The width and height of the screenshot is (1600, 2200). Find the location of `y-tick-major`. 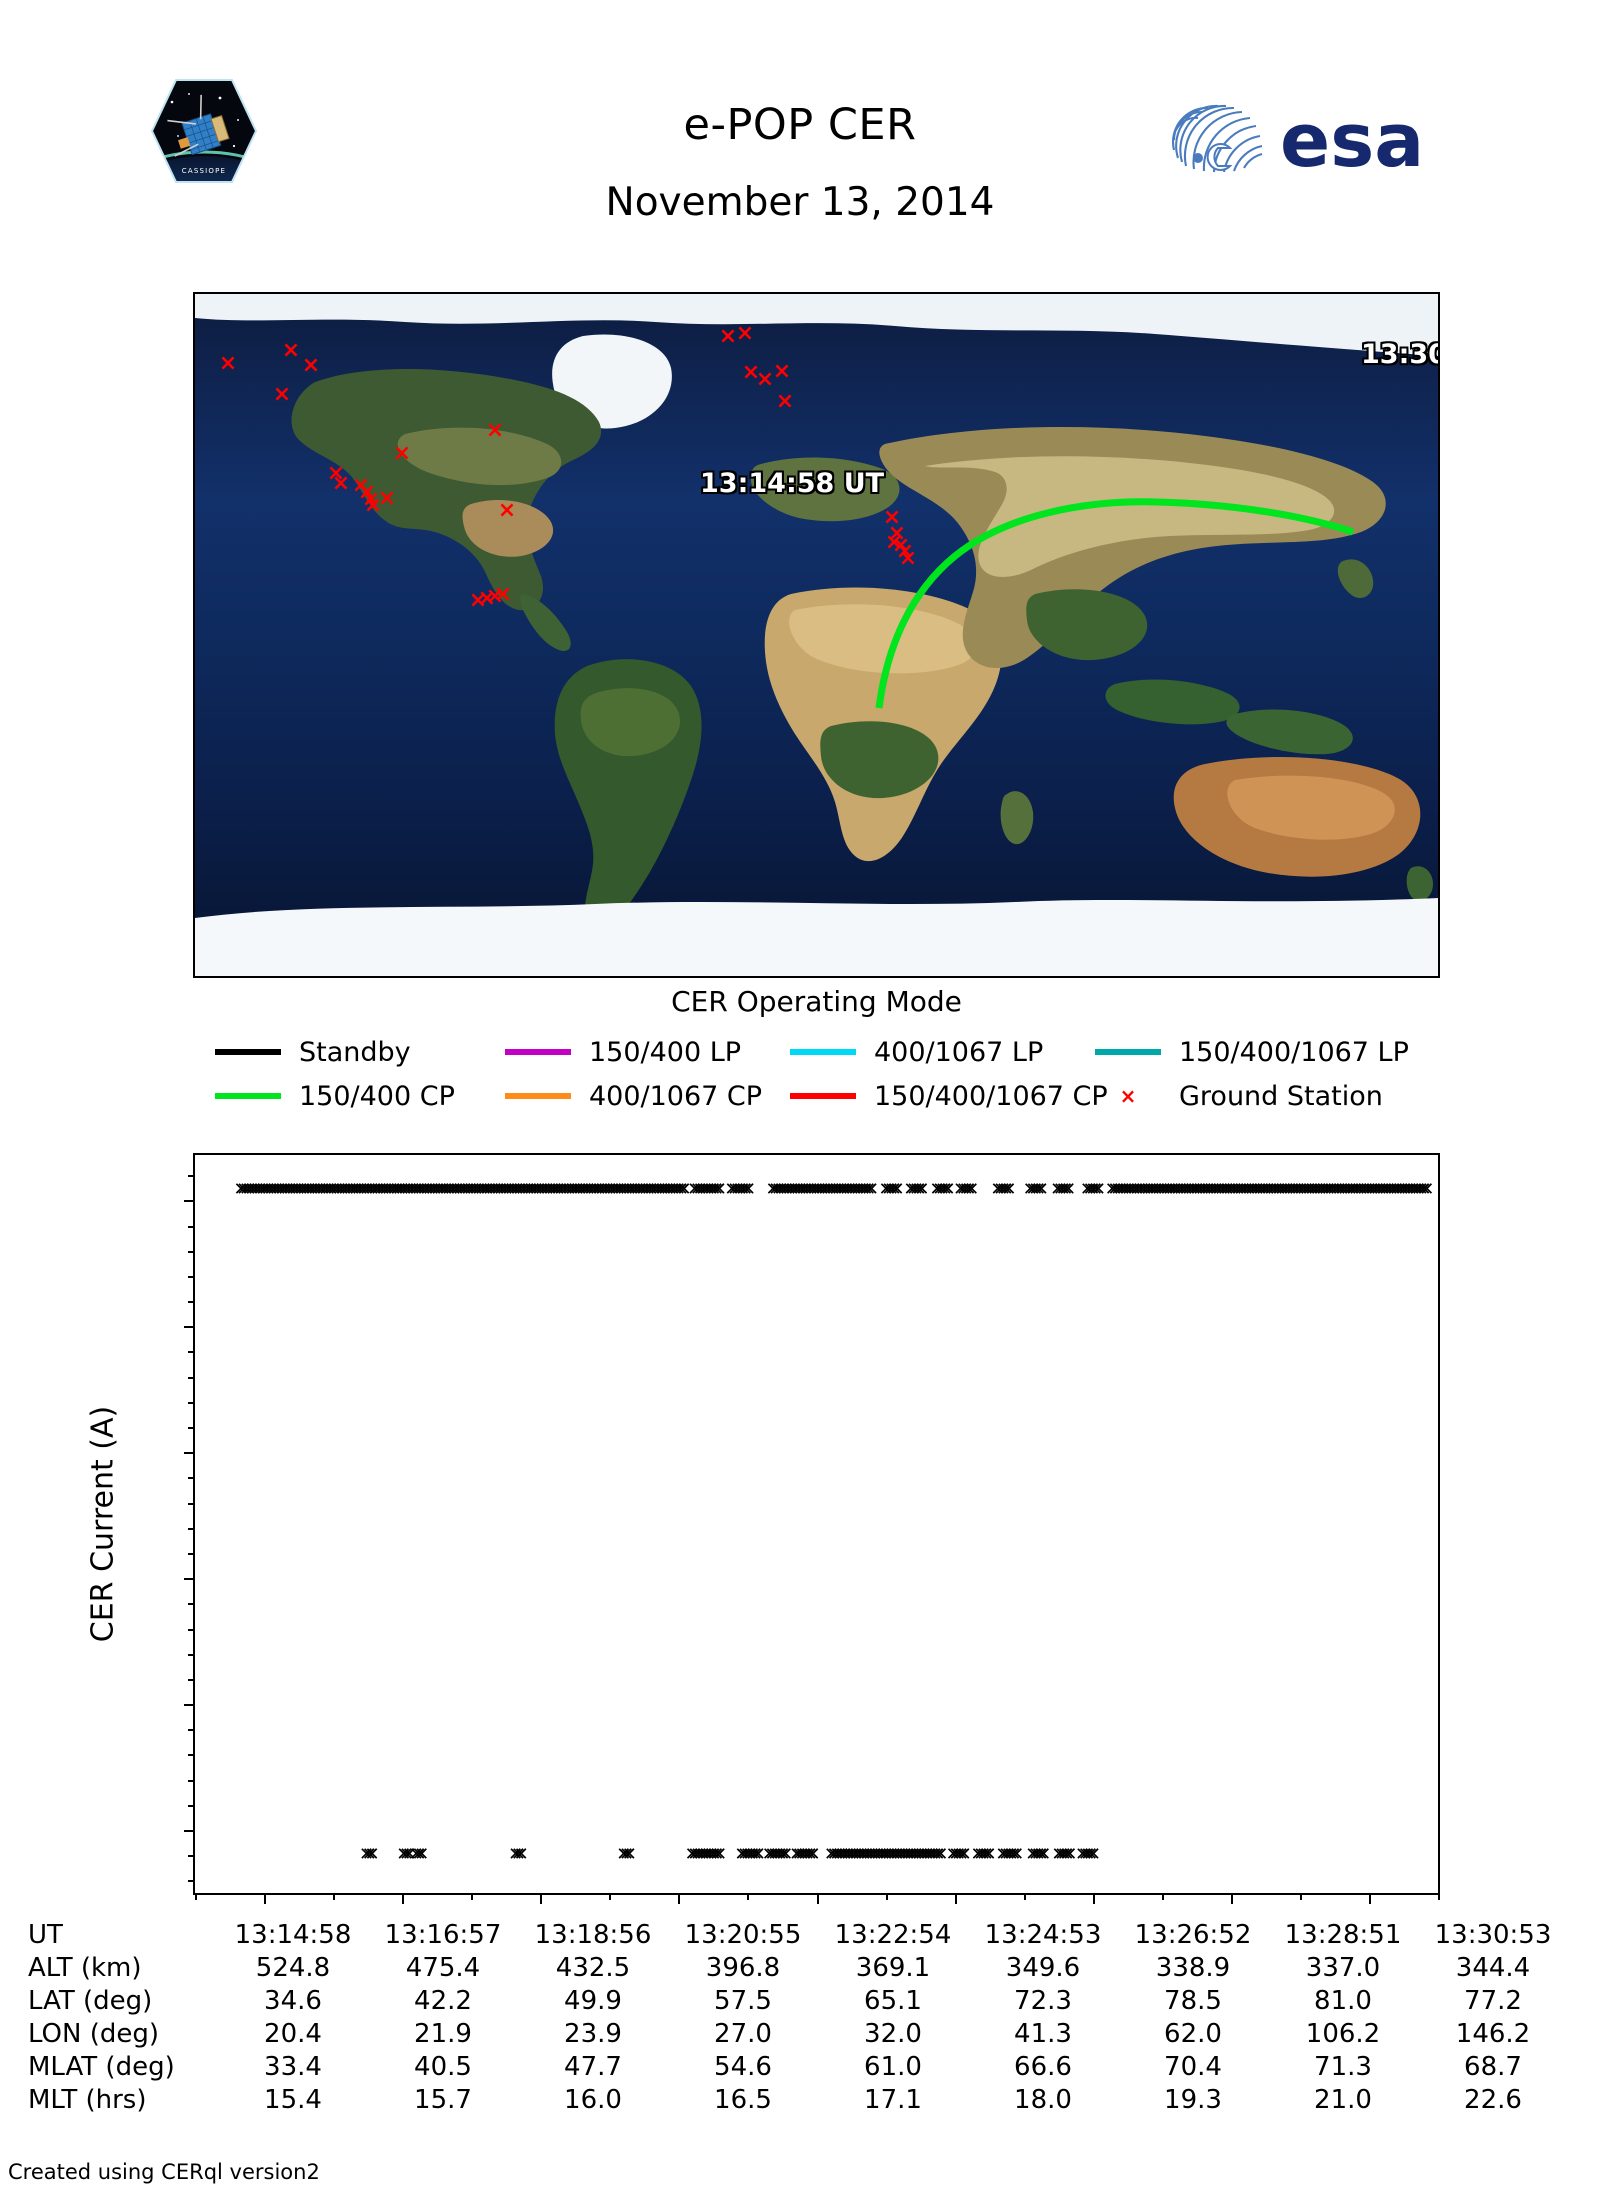

y-tick-major is located at coordinates (189, 1453).